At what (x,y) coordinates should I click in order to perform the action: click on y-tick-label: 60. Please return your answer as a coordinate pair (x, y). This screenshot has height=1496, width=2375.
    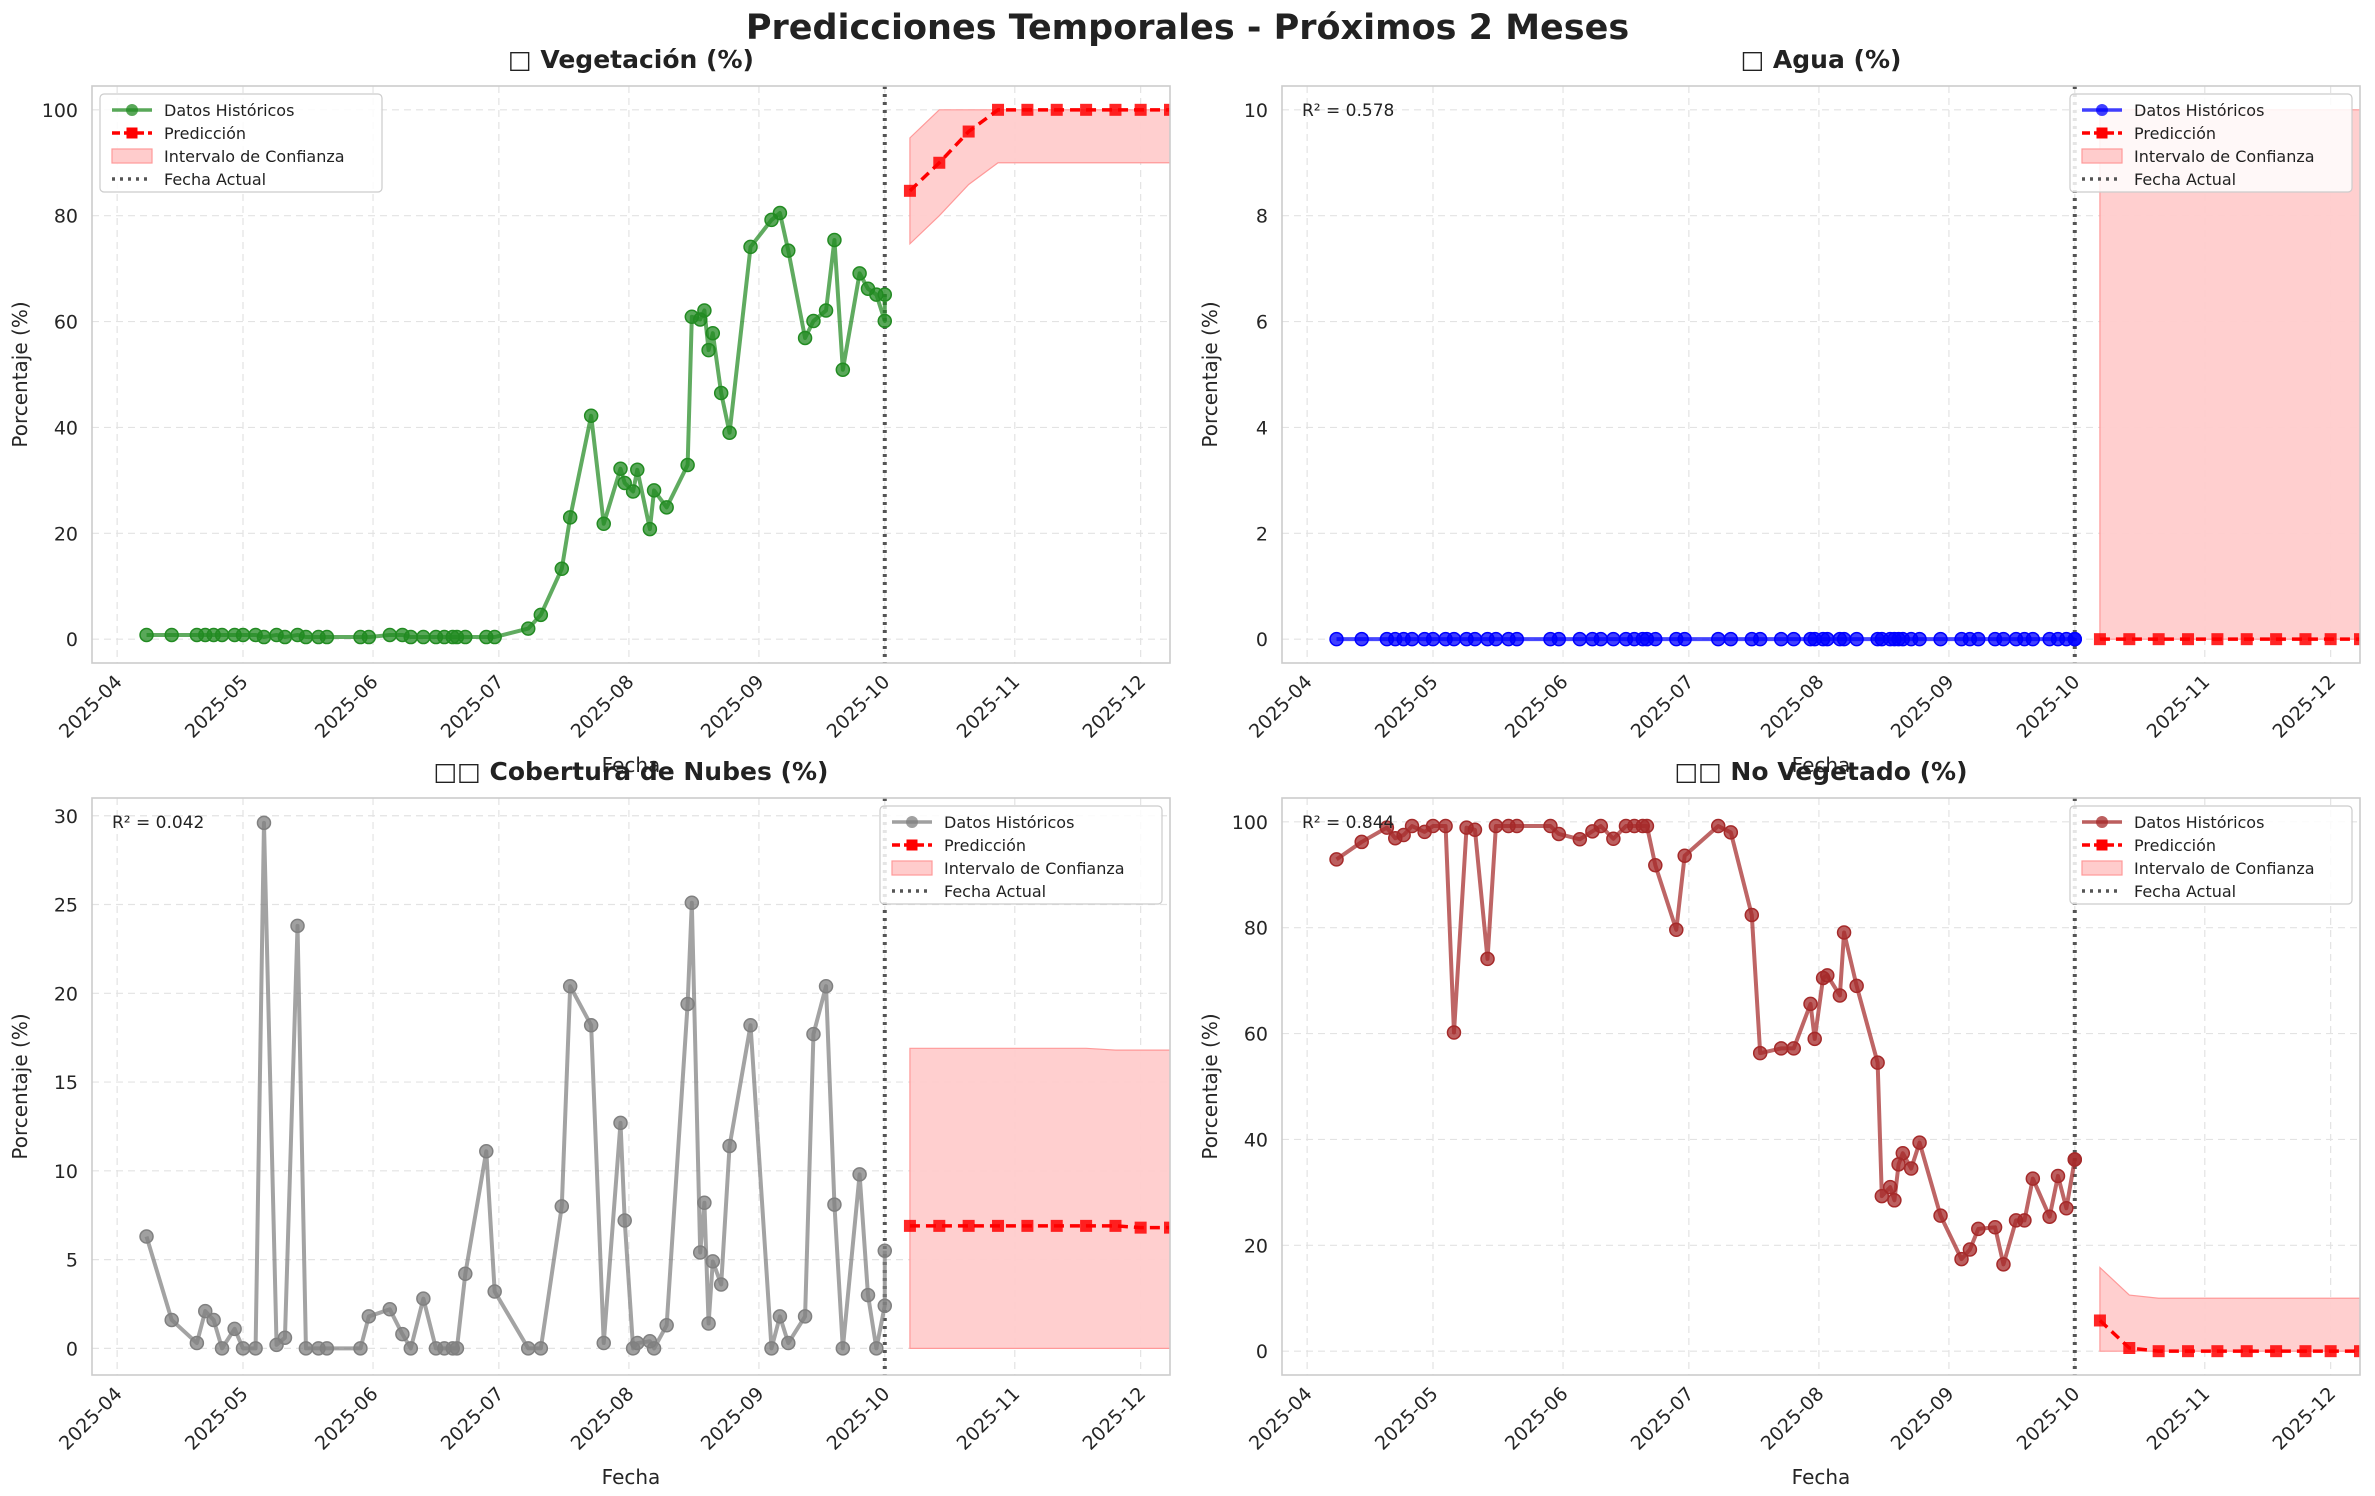
    Looking at the image, I should click on (66, 323).